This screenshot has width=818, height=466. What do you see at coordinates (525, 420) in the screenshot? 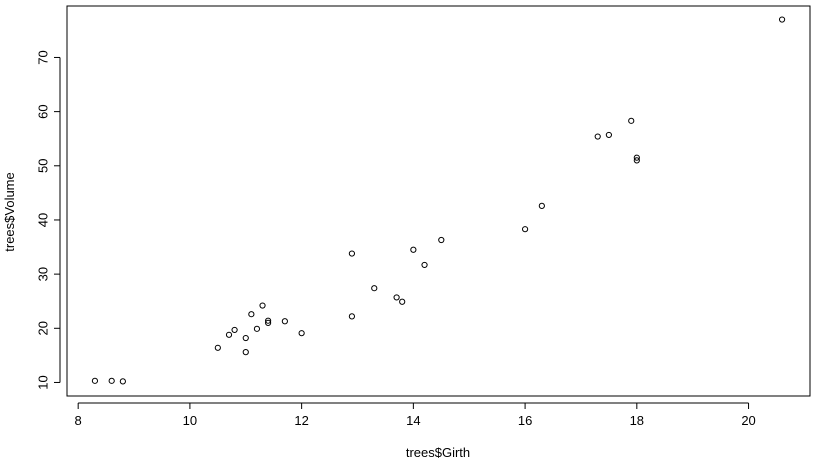
I see `x-tick-label: 16` at bounding box center [525, 420].